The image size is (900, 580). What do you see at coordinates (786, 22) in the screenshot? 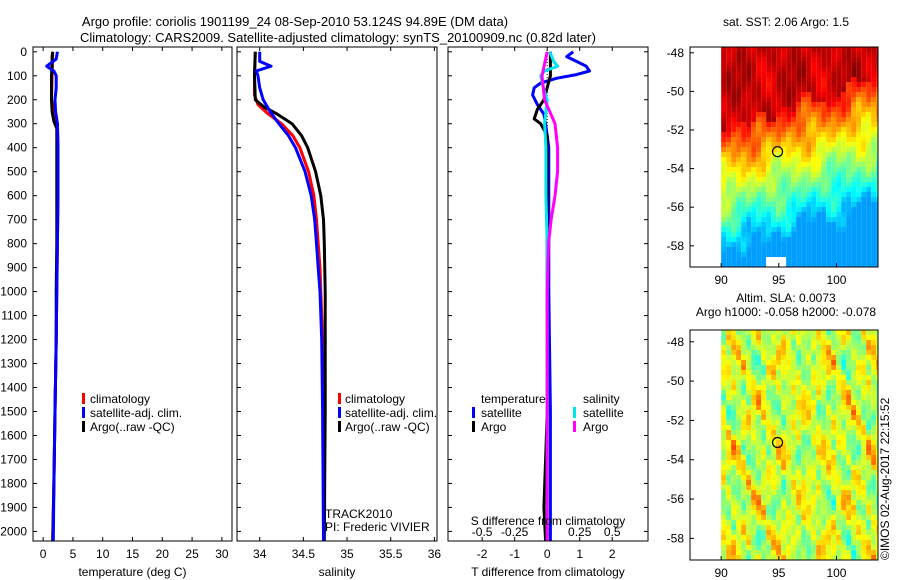
I see `sst-map-title: sat. SST: 2.06 Argo: 1.5` at bounding box center [786, 22].